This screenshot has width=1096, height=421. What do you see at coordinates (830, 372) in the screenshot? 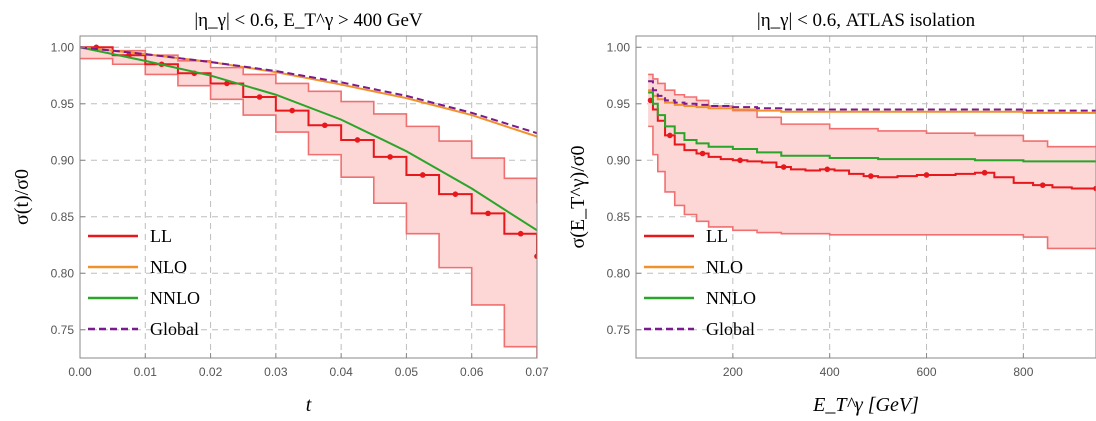
I see `x-tick-label: 400` at bounding box center [830, 372].